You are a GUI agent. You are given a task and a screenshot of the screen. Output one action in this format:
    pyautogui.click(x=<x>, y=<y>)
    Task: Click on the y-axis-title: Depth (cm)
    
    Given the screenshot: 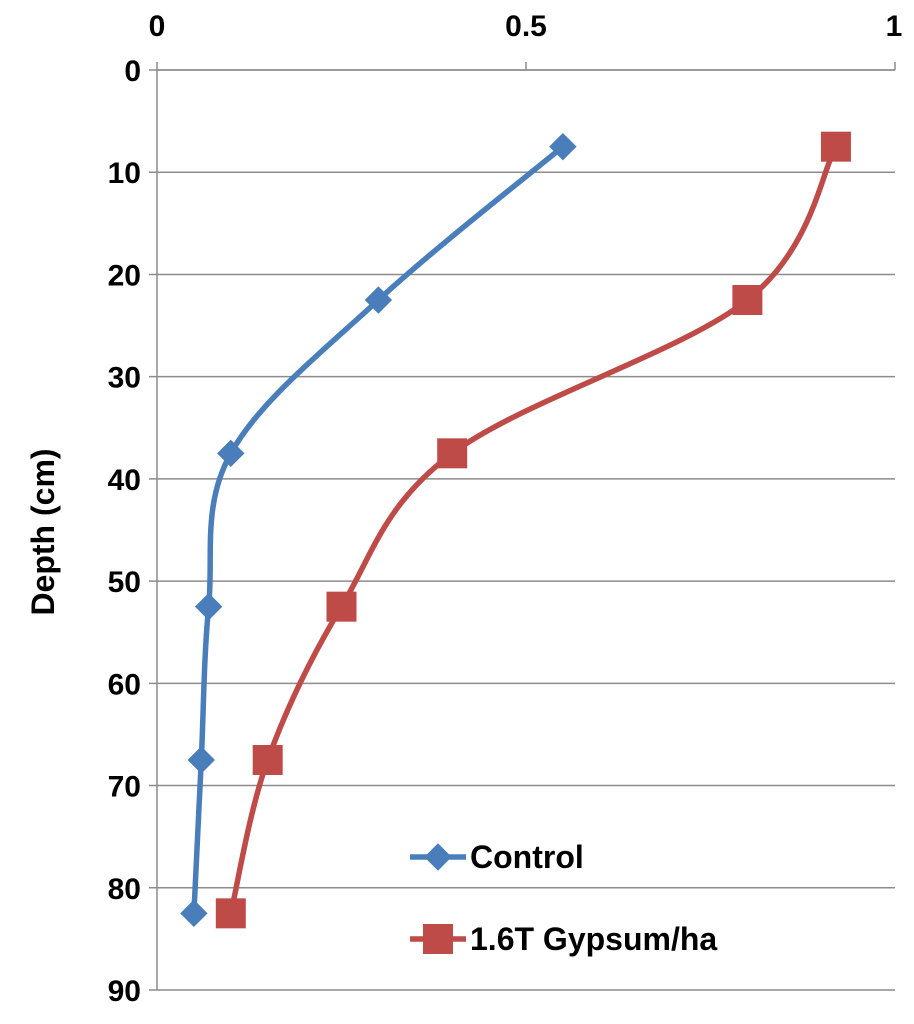 What is the action you would take?
    pyautogui.click(x=43, y=531)
    